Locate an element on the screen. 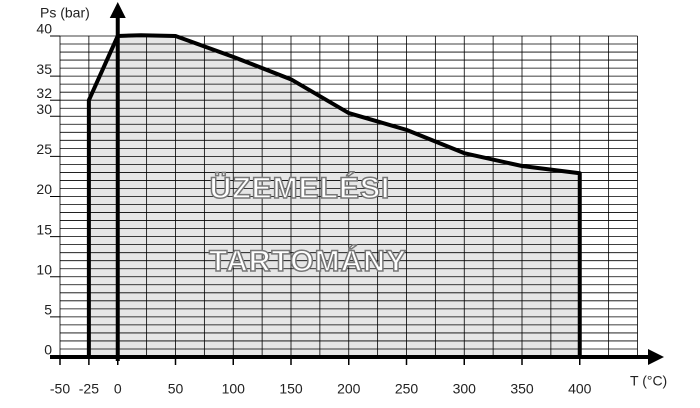  y-tick-label: 25 is located at coordinates (44, 149).